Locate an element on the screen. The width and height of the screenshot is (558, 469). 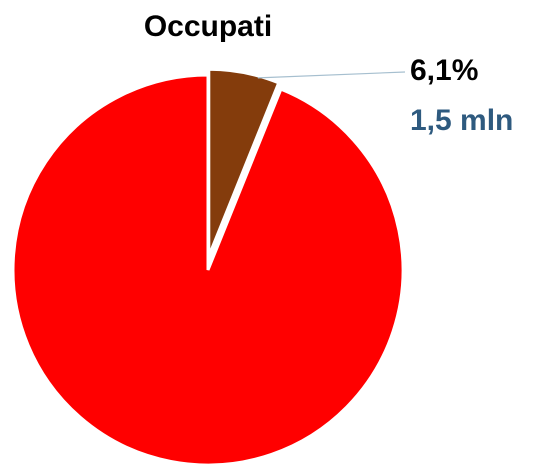
pie-slice is located at coordinates (244, 162).